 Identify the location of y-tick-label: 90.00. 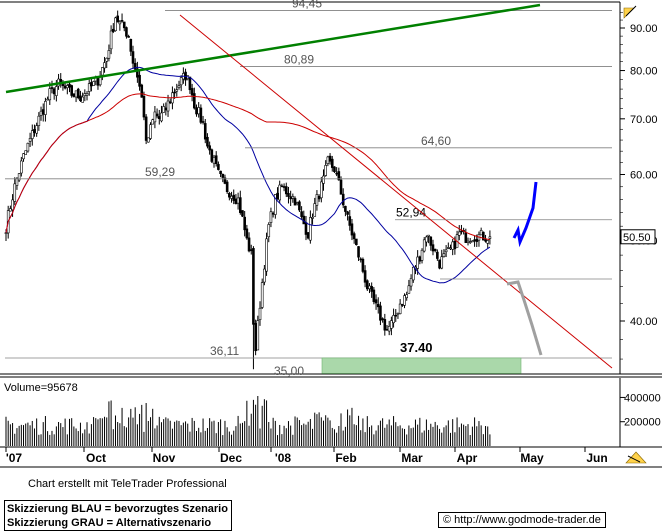
(644, 29).